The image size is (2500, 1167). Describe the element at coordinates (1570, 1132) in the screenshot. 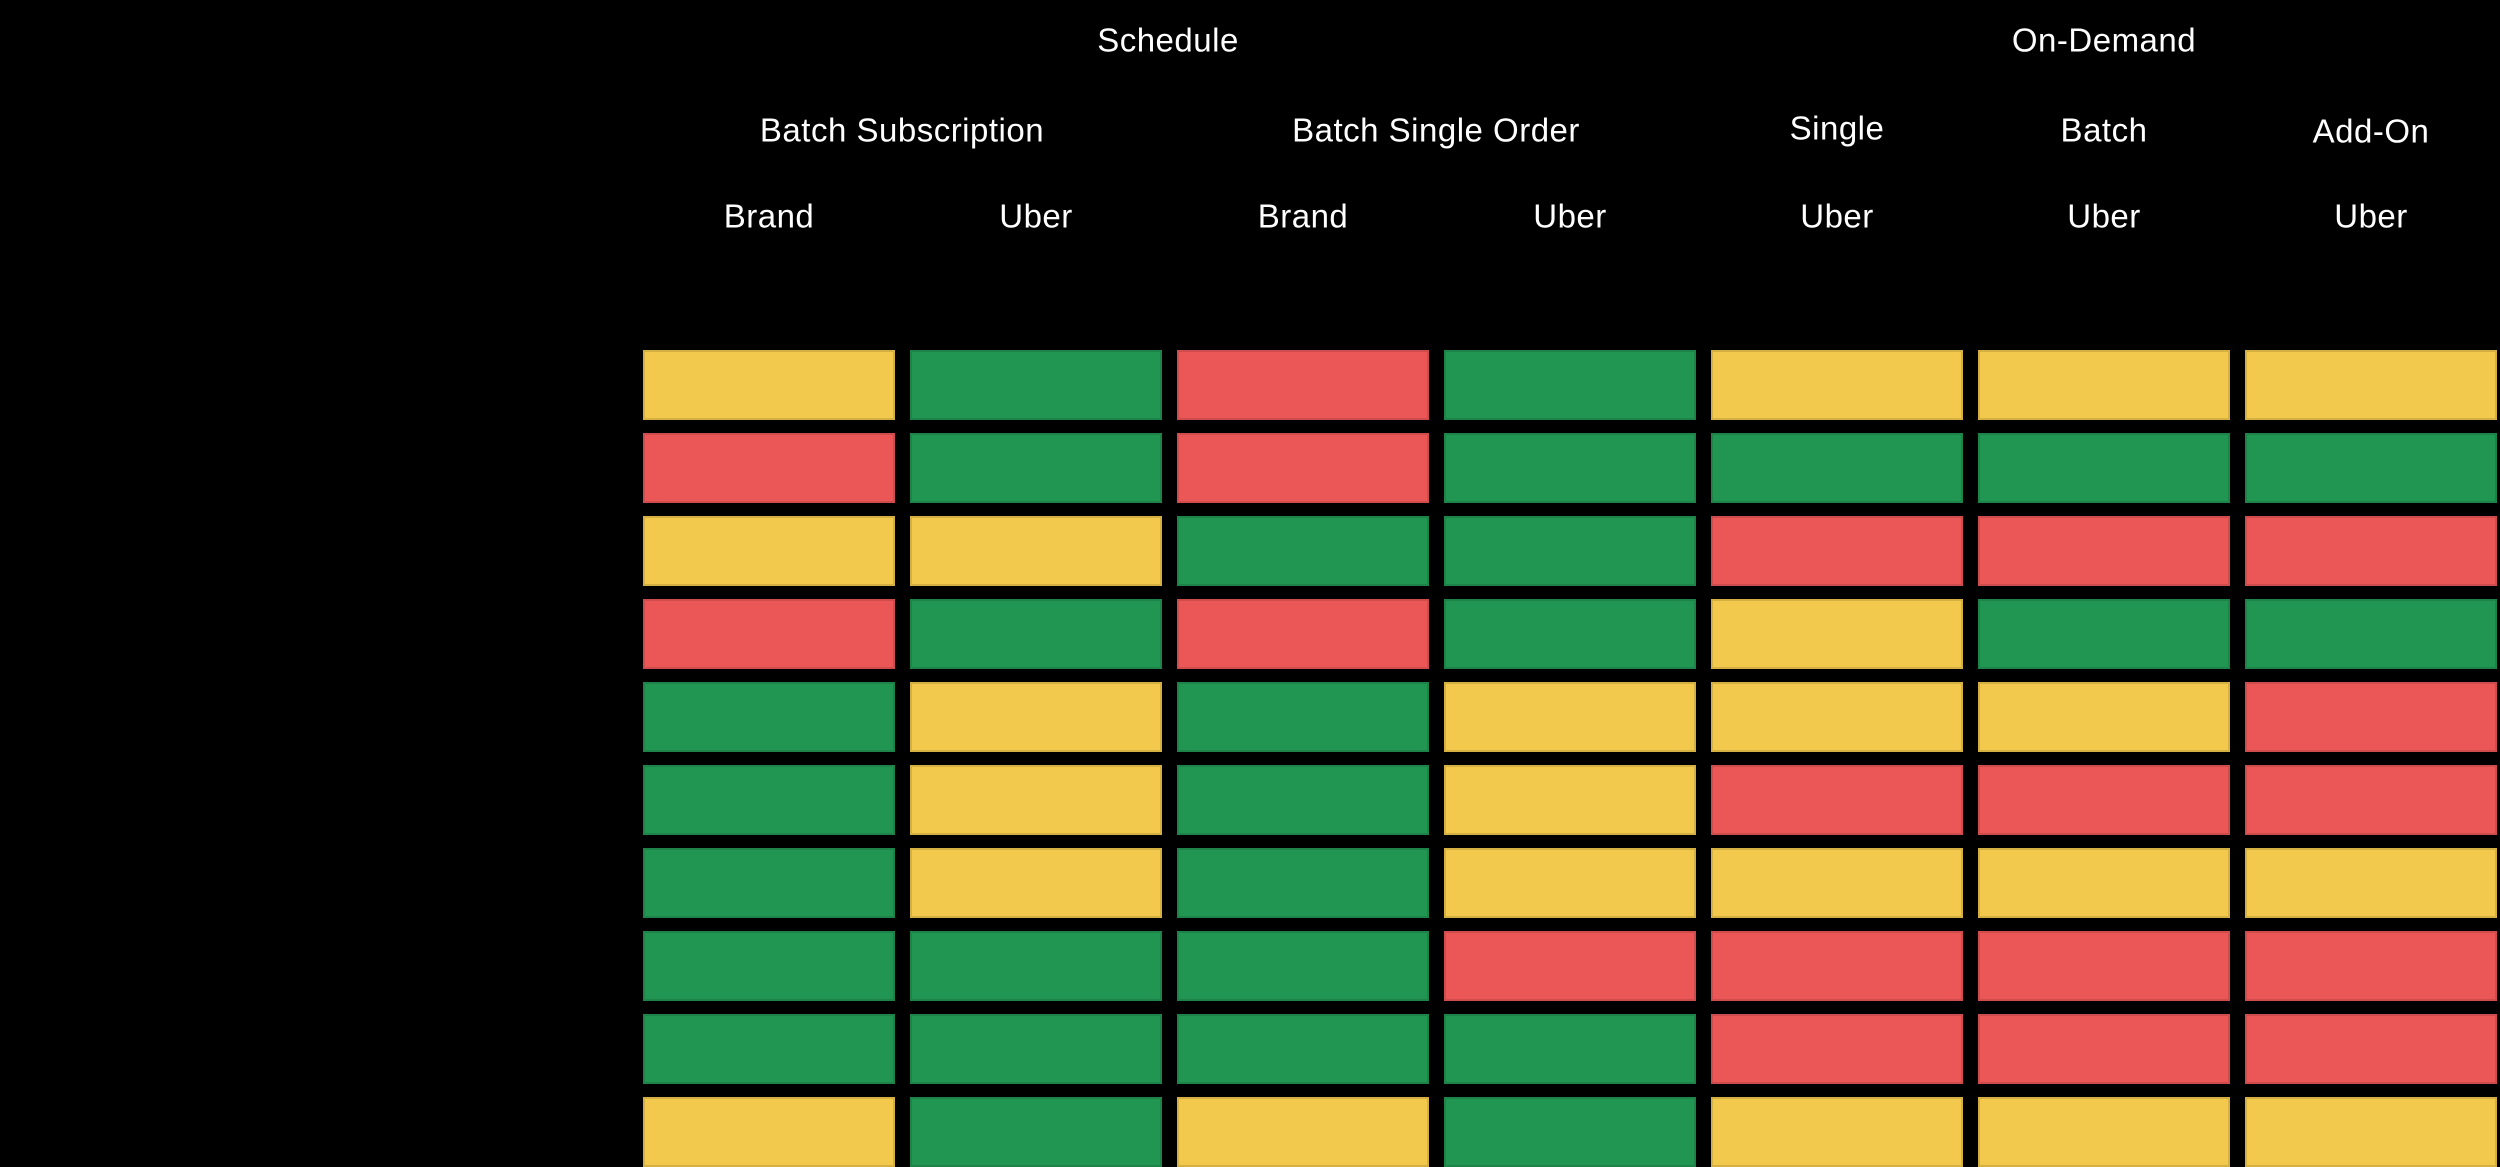

I see `matrix-cell-r10-c4-green` at that location.